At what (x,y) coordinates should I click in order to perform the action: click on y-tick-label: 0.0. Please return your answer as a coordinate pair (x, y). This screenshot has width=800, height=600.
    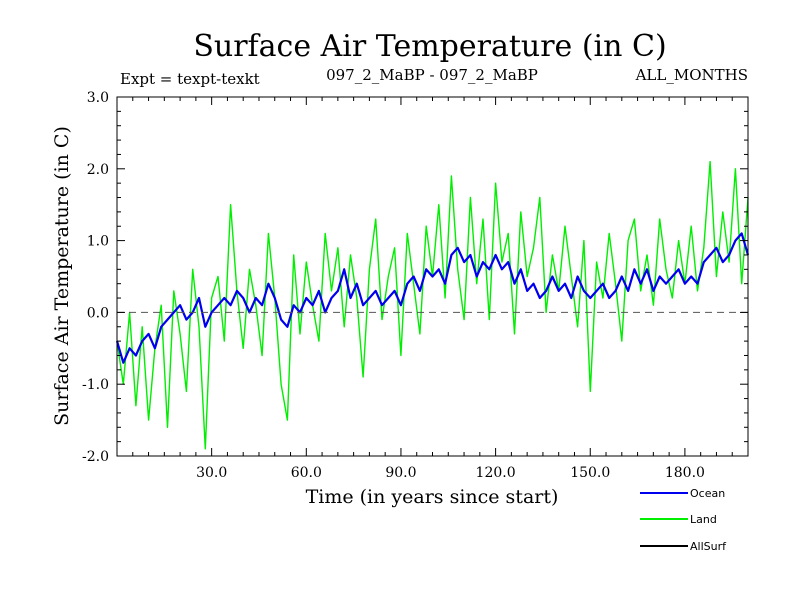
    Looking at the image, I should click on (98, 313).